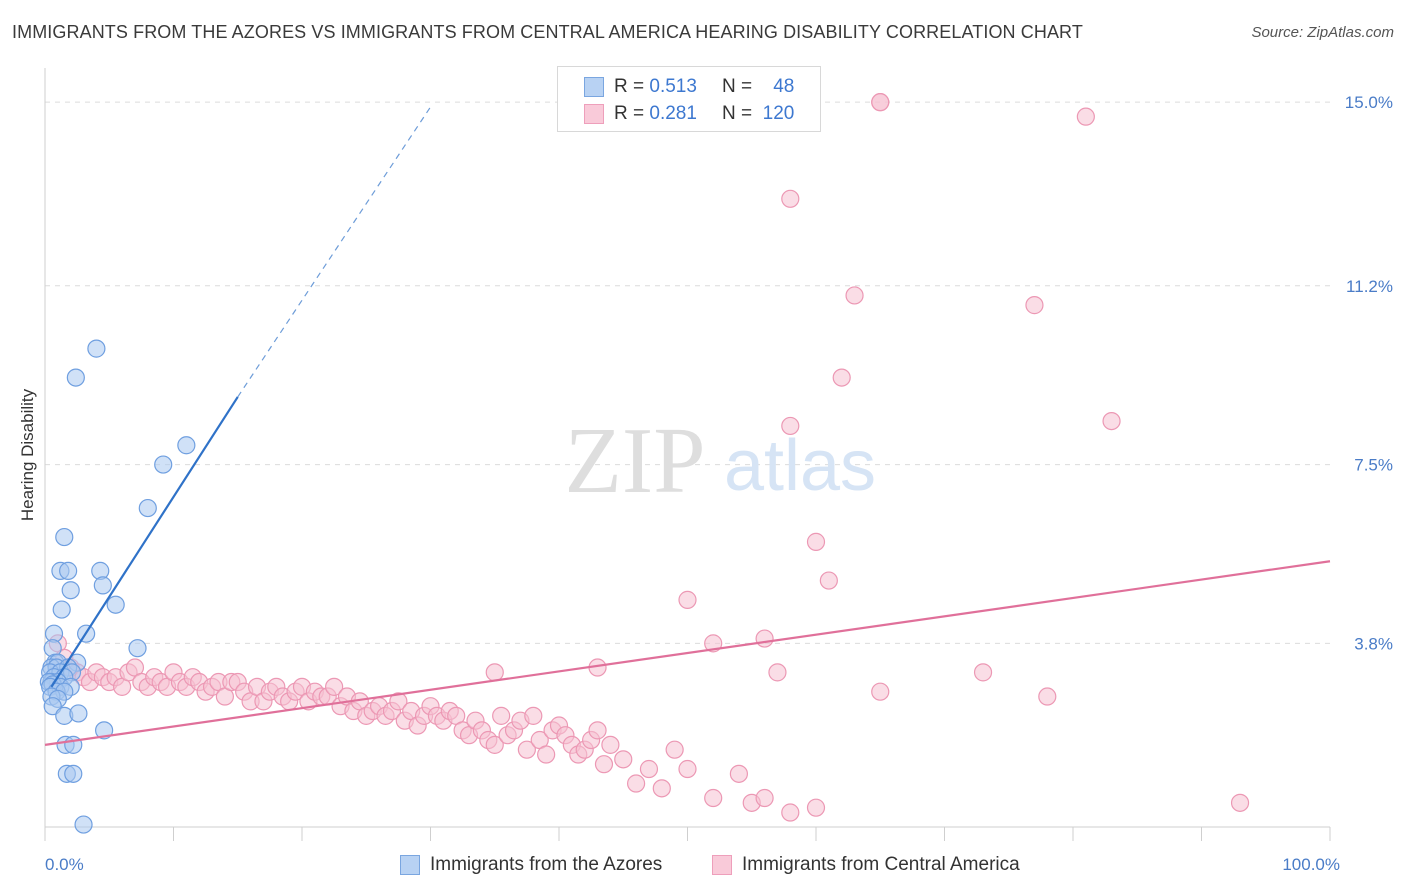 This screenshot has width=1406, height=892. I want to click on y-tick-label: 7.5%, so click(1373, 465).